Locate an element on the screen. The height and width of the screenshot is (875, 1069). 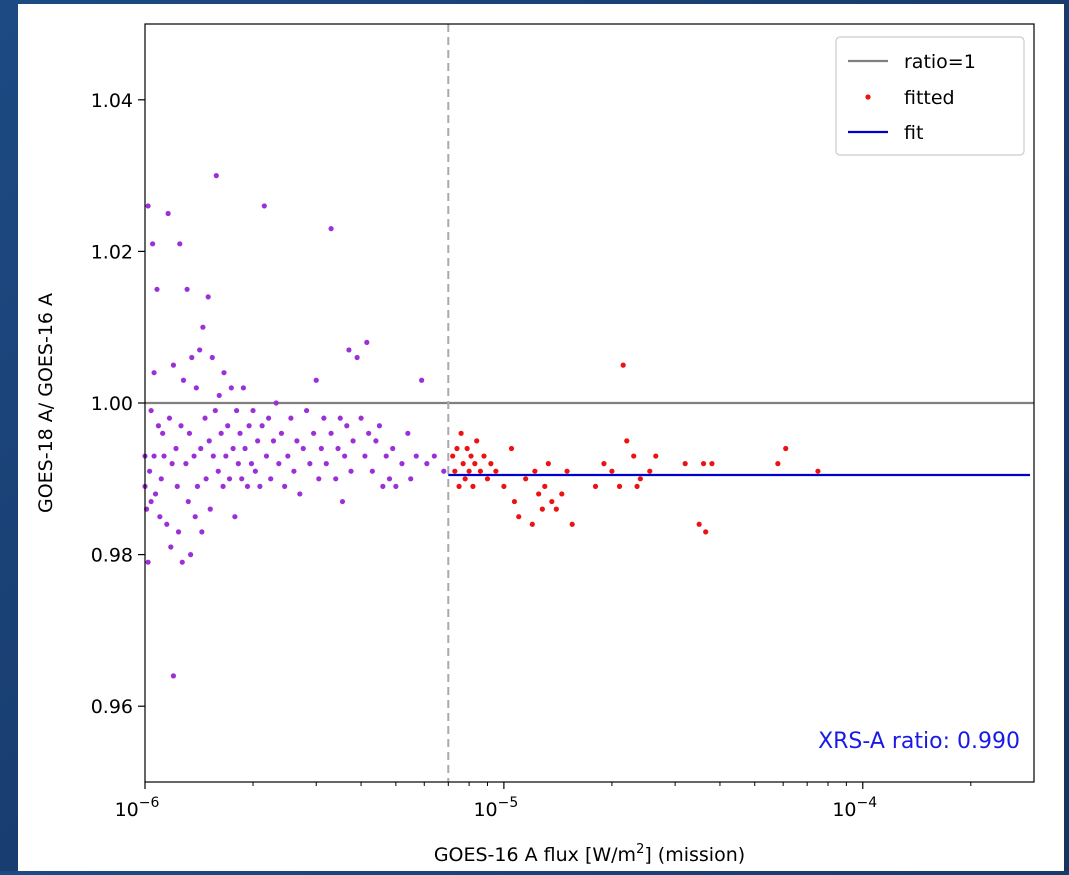
x-tick-exponent: −5 is located at coordinates (508, 803).